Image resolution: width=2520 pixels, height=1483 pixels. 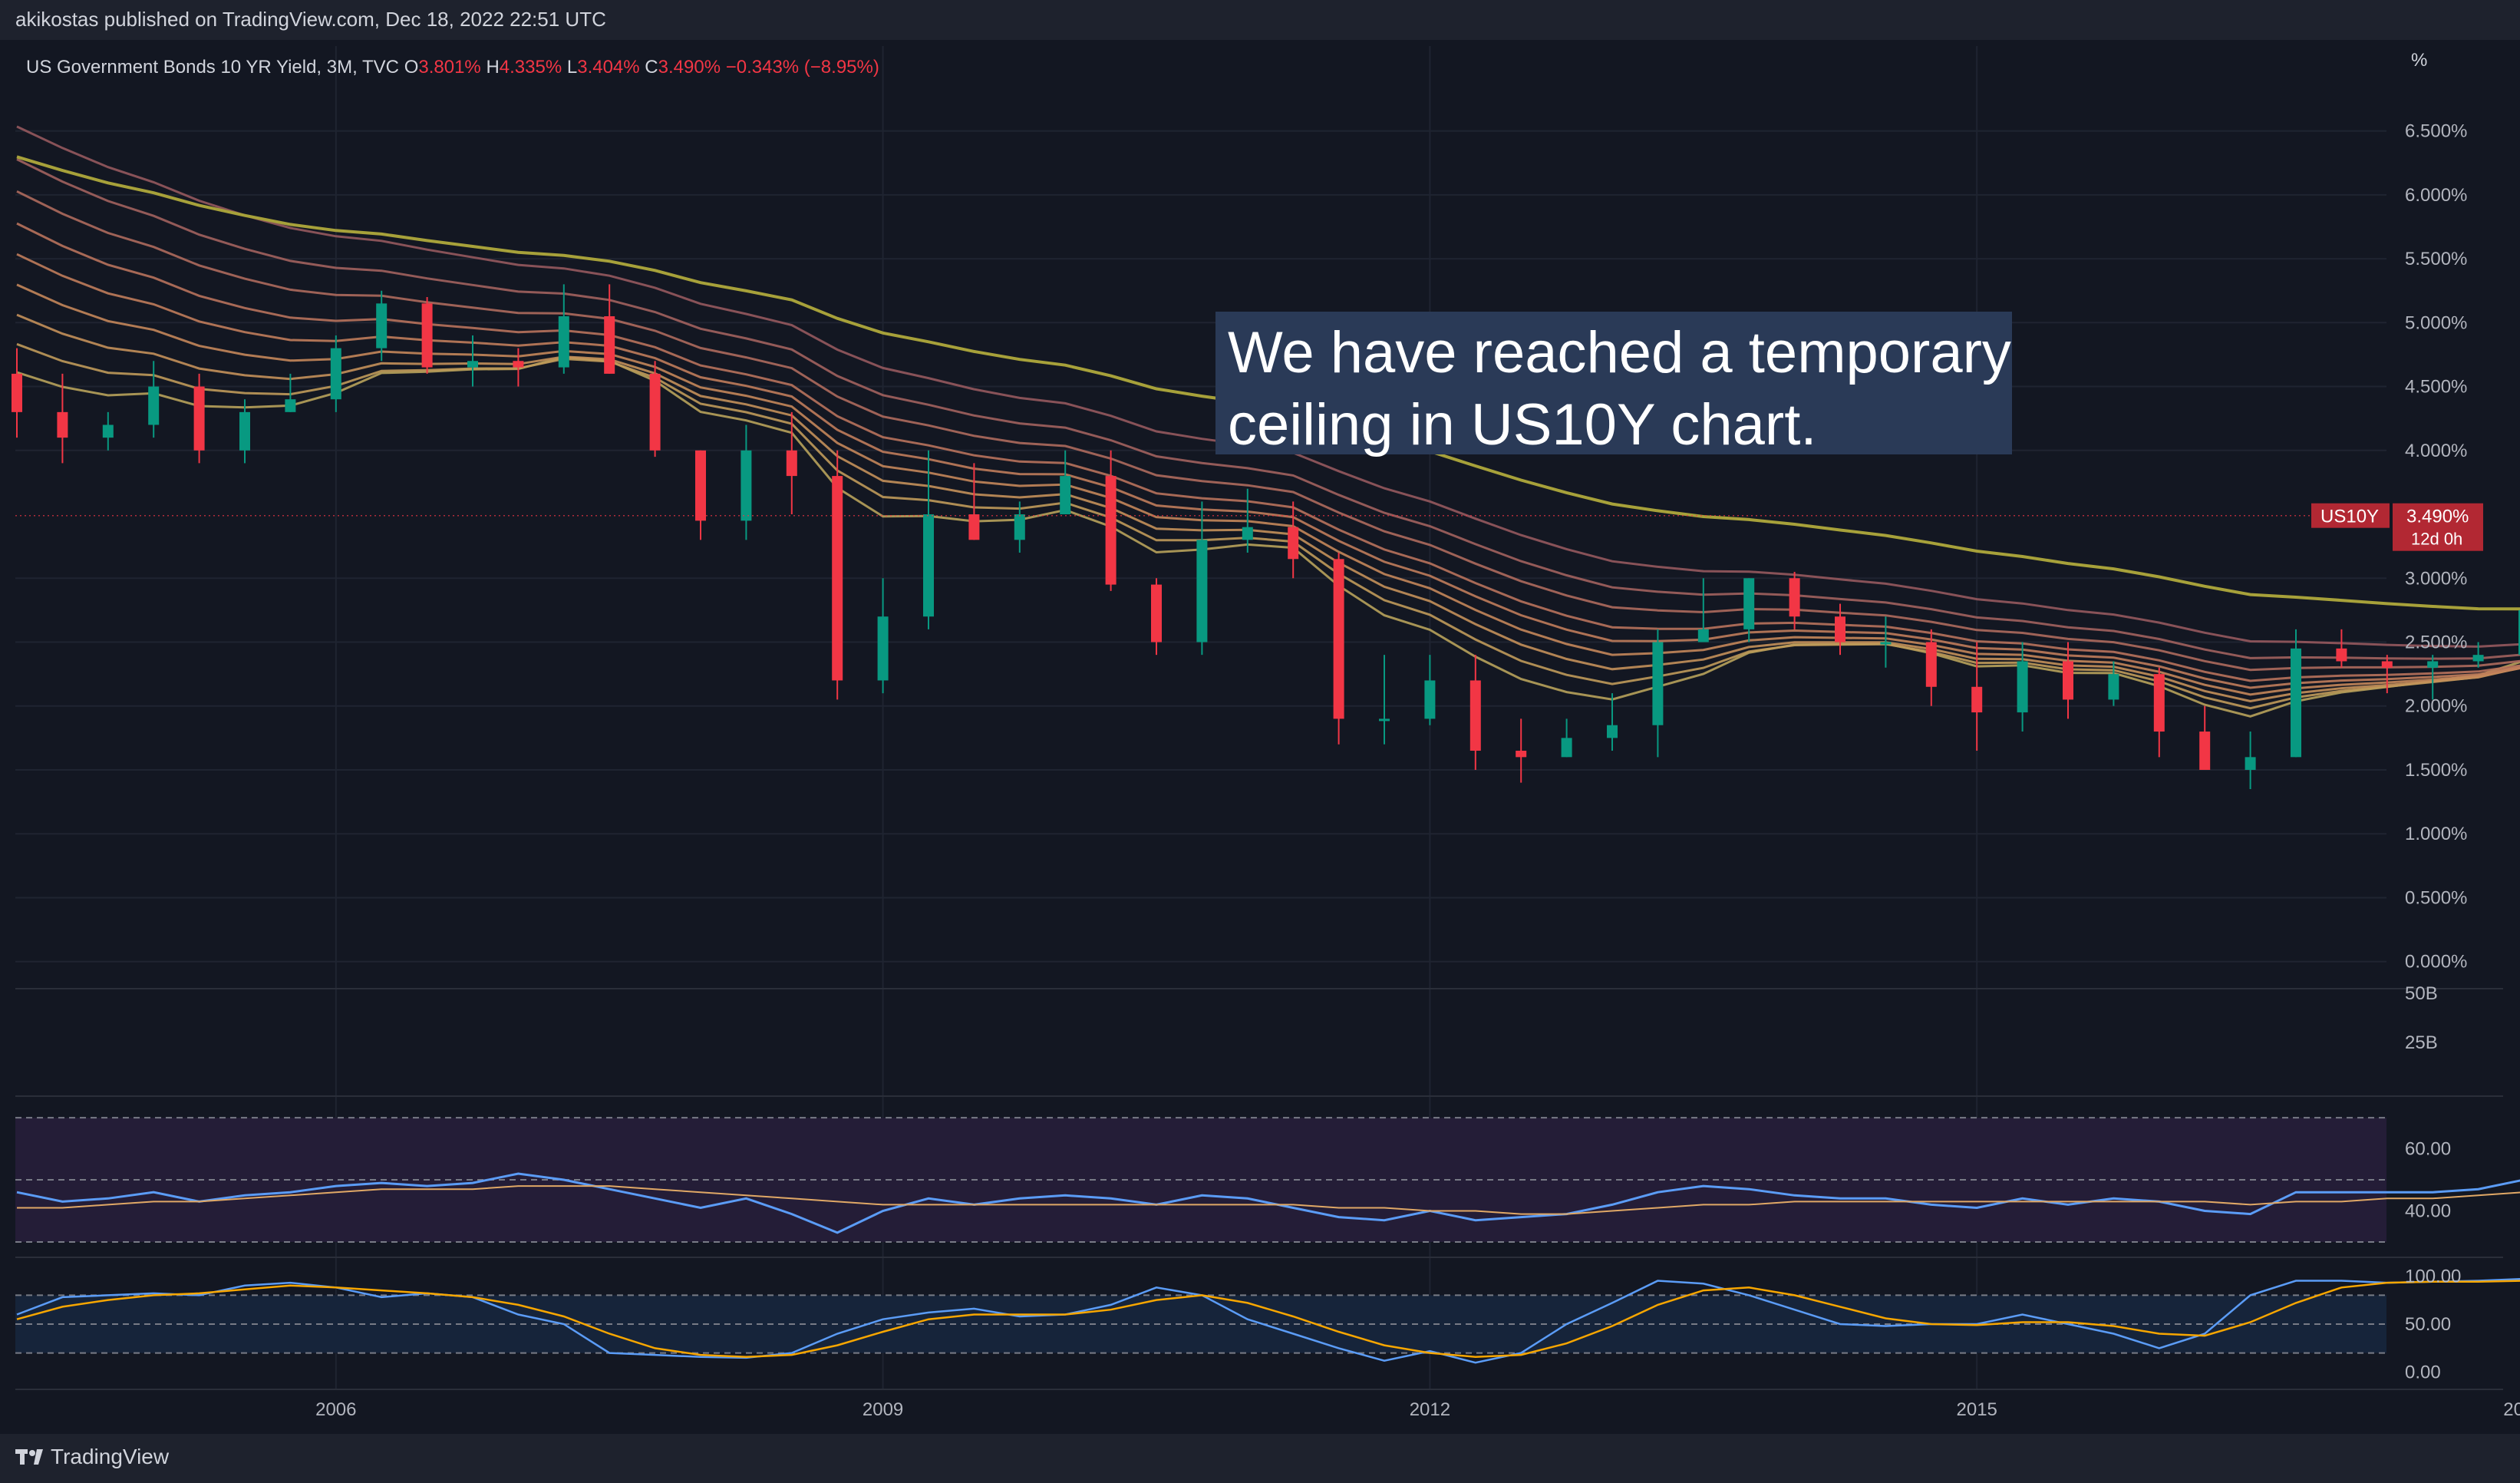 What do you see at coordinates (2428, 1149) in the screenshot?
I see `rsi-tick-label: 60.00` at bounding box center [2428, 1149].